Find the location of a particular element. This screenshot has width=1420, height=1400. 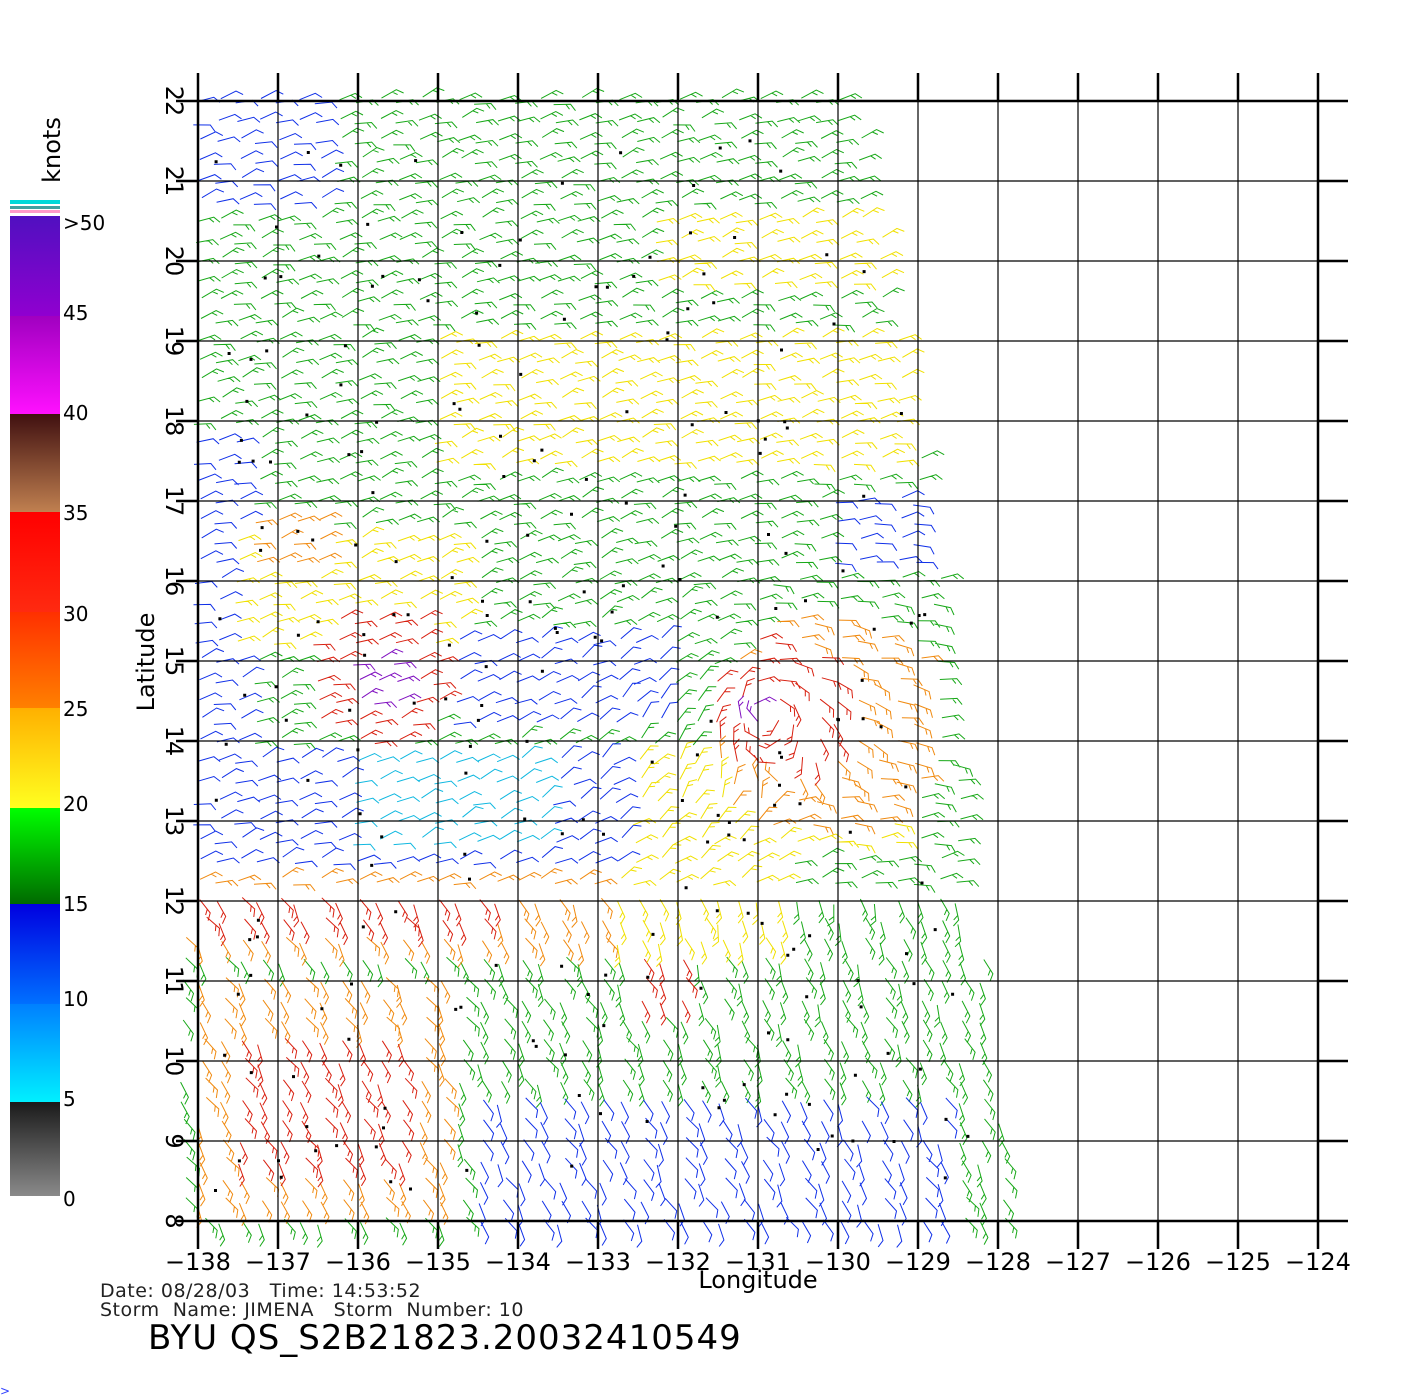

legend-label: 30 is located at coordinates (75, 614).